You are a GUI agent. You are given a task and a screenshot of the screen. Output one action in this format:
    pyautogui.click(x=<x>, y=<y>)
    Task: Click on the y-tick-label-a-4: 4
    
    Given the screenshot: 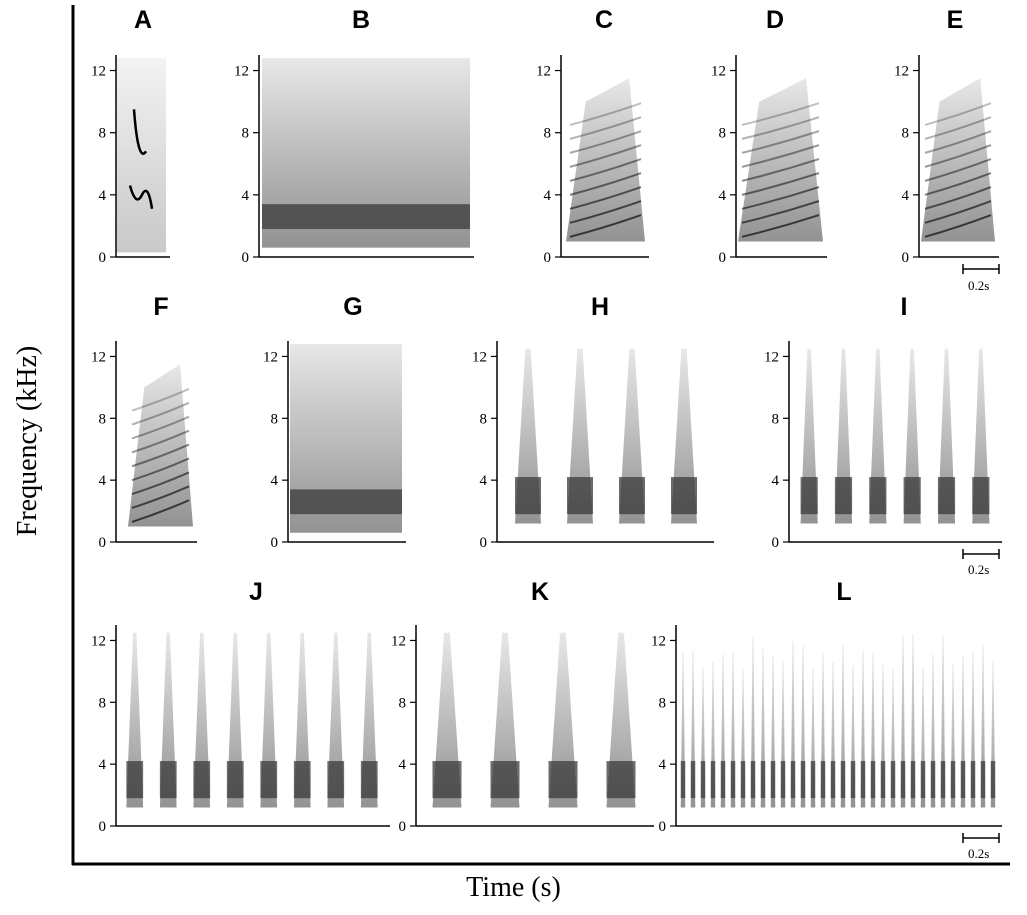 What is the action you would take?
    pyautogui.click(x=103, y=196)
    